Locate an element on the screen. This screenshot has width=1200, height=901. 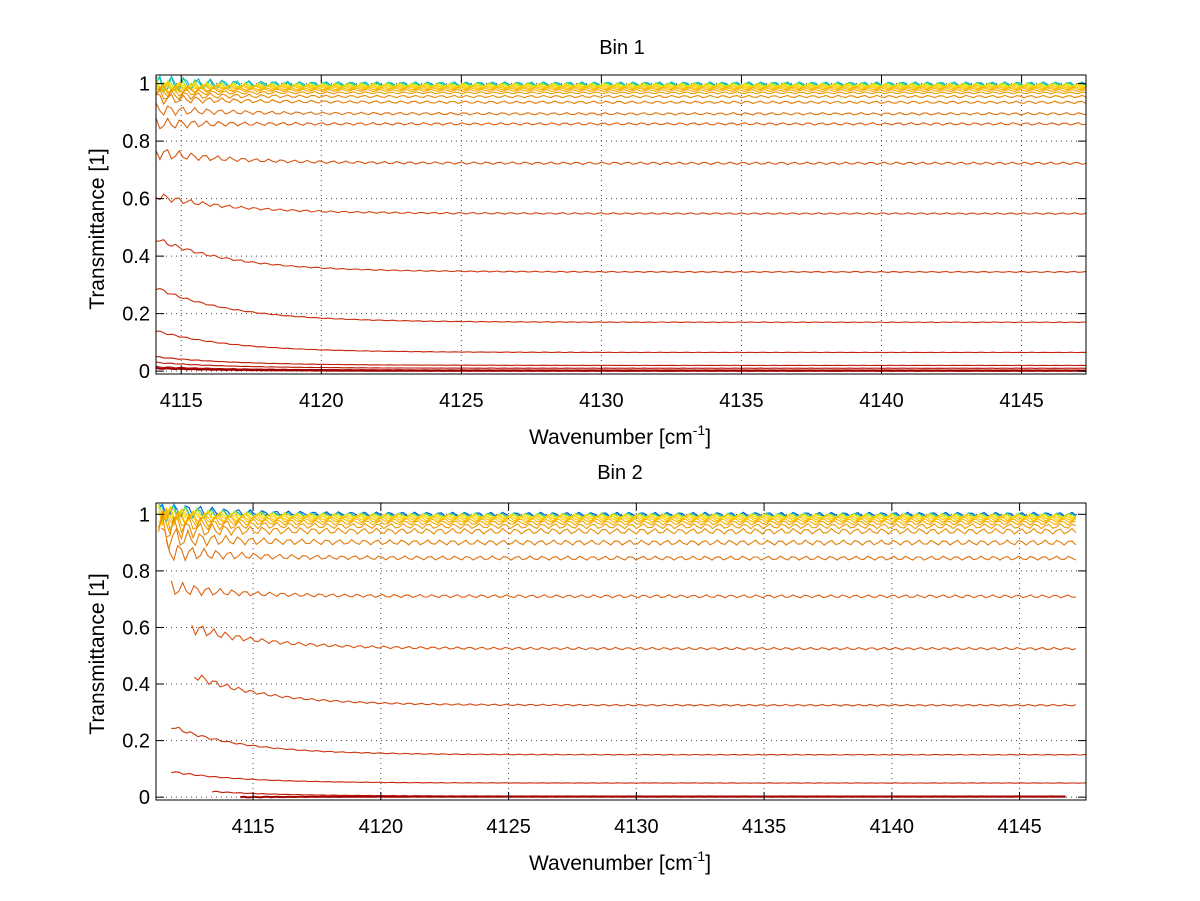
plot-title: Bin 2 is located at coordinates (620, 473).